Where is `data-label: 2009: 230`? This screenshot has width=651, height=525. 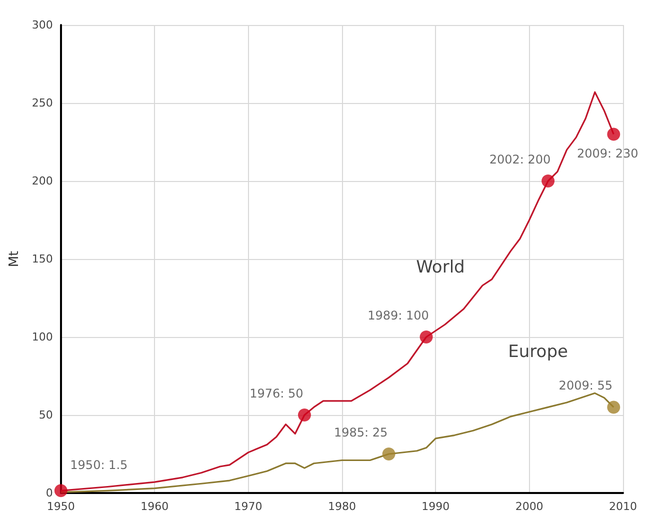 data-label: 2009: 230 is located at coordinates (607, 153).